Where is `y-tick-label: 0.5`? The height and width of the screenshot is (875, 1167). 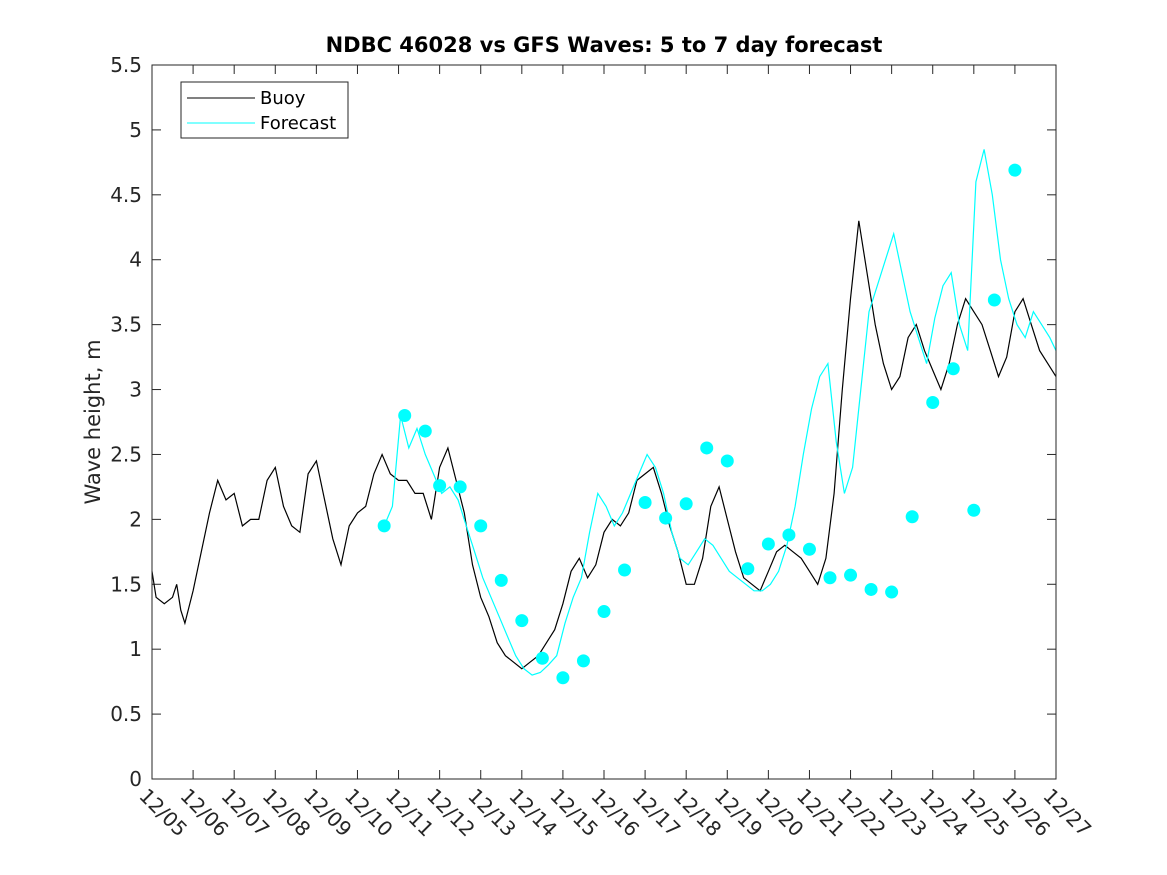 y-tick-label: 0.5 is located at coordinates (126, 714).